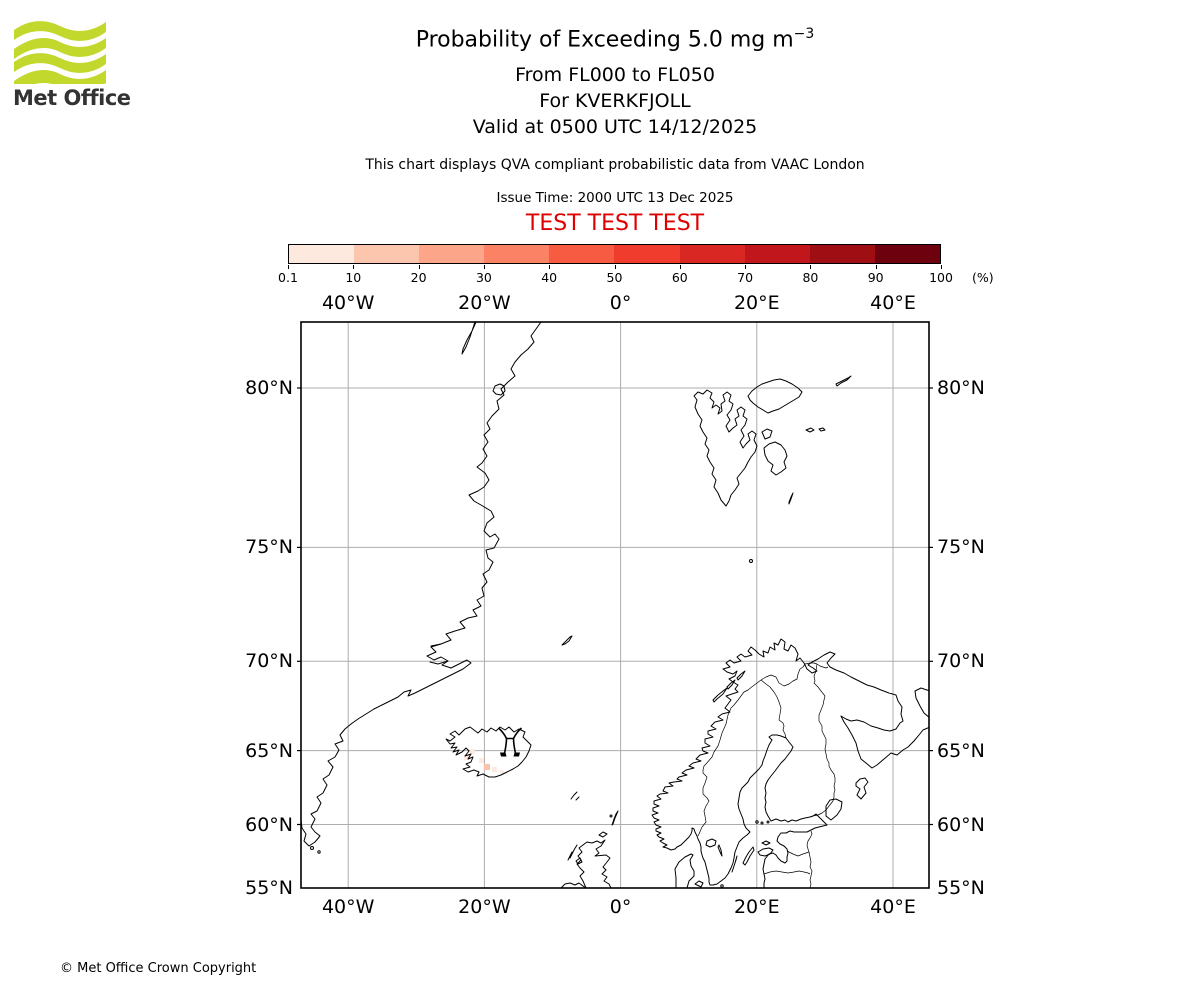 The width and height of the screenshot is (1200, 1000). I want to click on coast-jan-mayen, so click(567, 640).